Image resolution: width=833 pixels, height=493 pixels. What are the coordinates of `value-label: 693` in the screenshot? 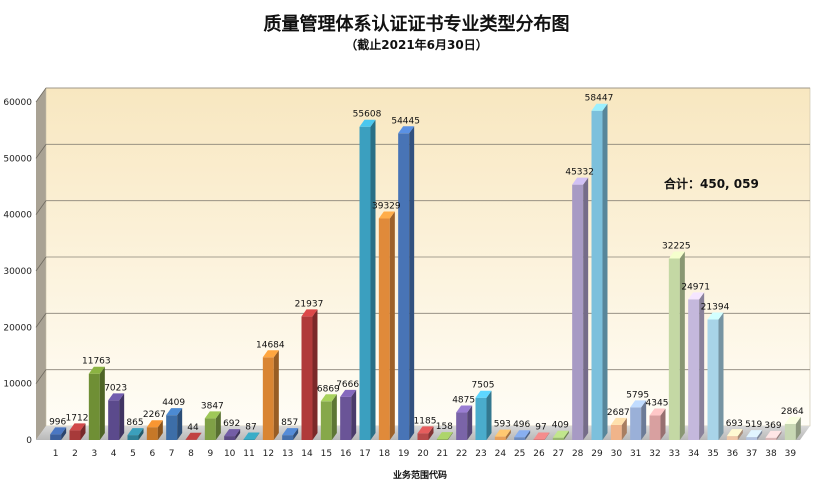 It's located at (734, 424).